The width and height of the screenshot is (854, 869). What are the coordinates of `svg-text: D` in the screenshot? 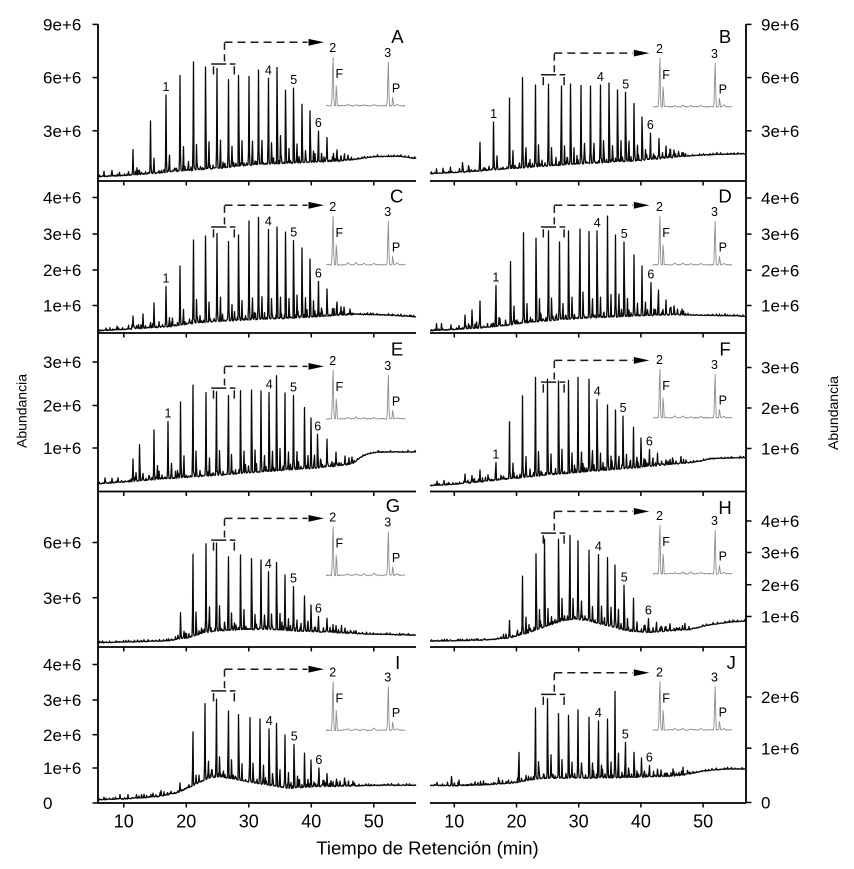 It's located at (724, 196).